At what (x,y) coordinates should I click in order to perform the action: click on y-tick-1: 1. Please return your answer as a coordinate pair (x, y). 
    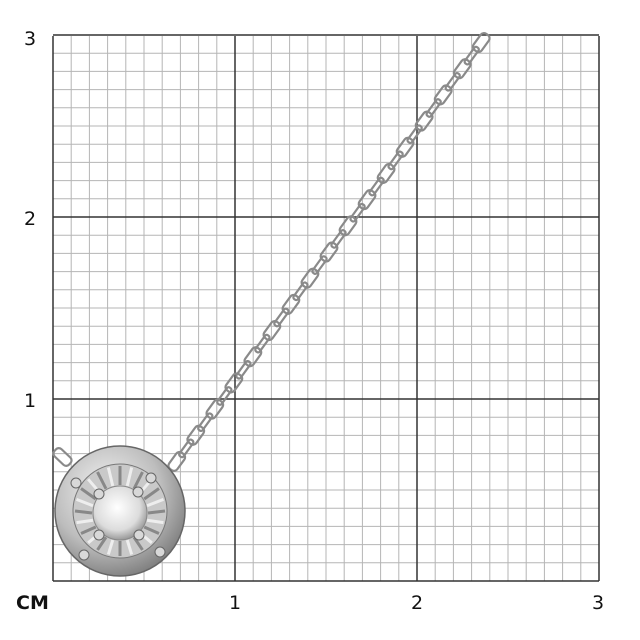
    Looking at the image, I should click on (30, 401).